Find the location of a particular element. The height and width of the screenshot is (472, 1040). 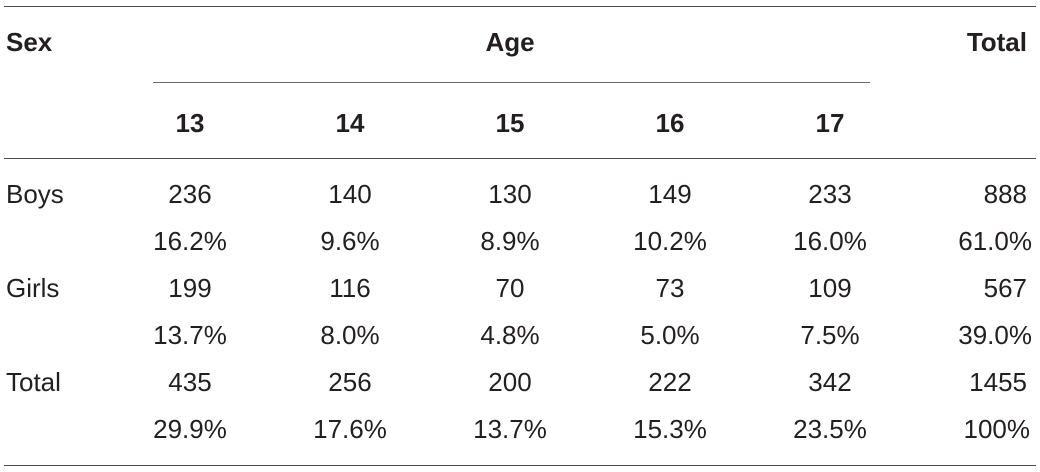

total-pct-13: 29.9% is located at coordinates (190, 429).